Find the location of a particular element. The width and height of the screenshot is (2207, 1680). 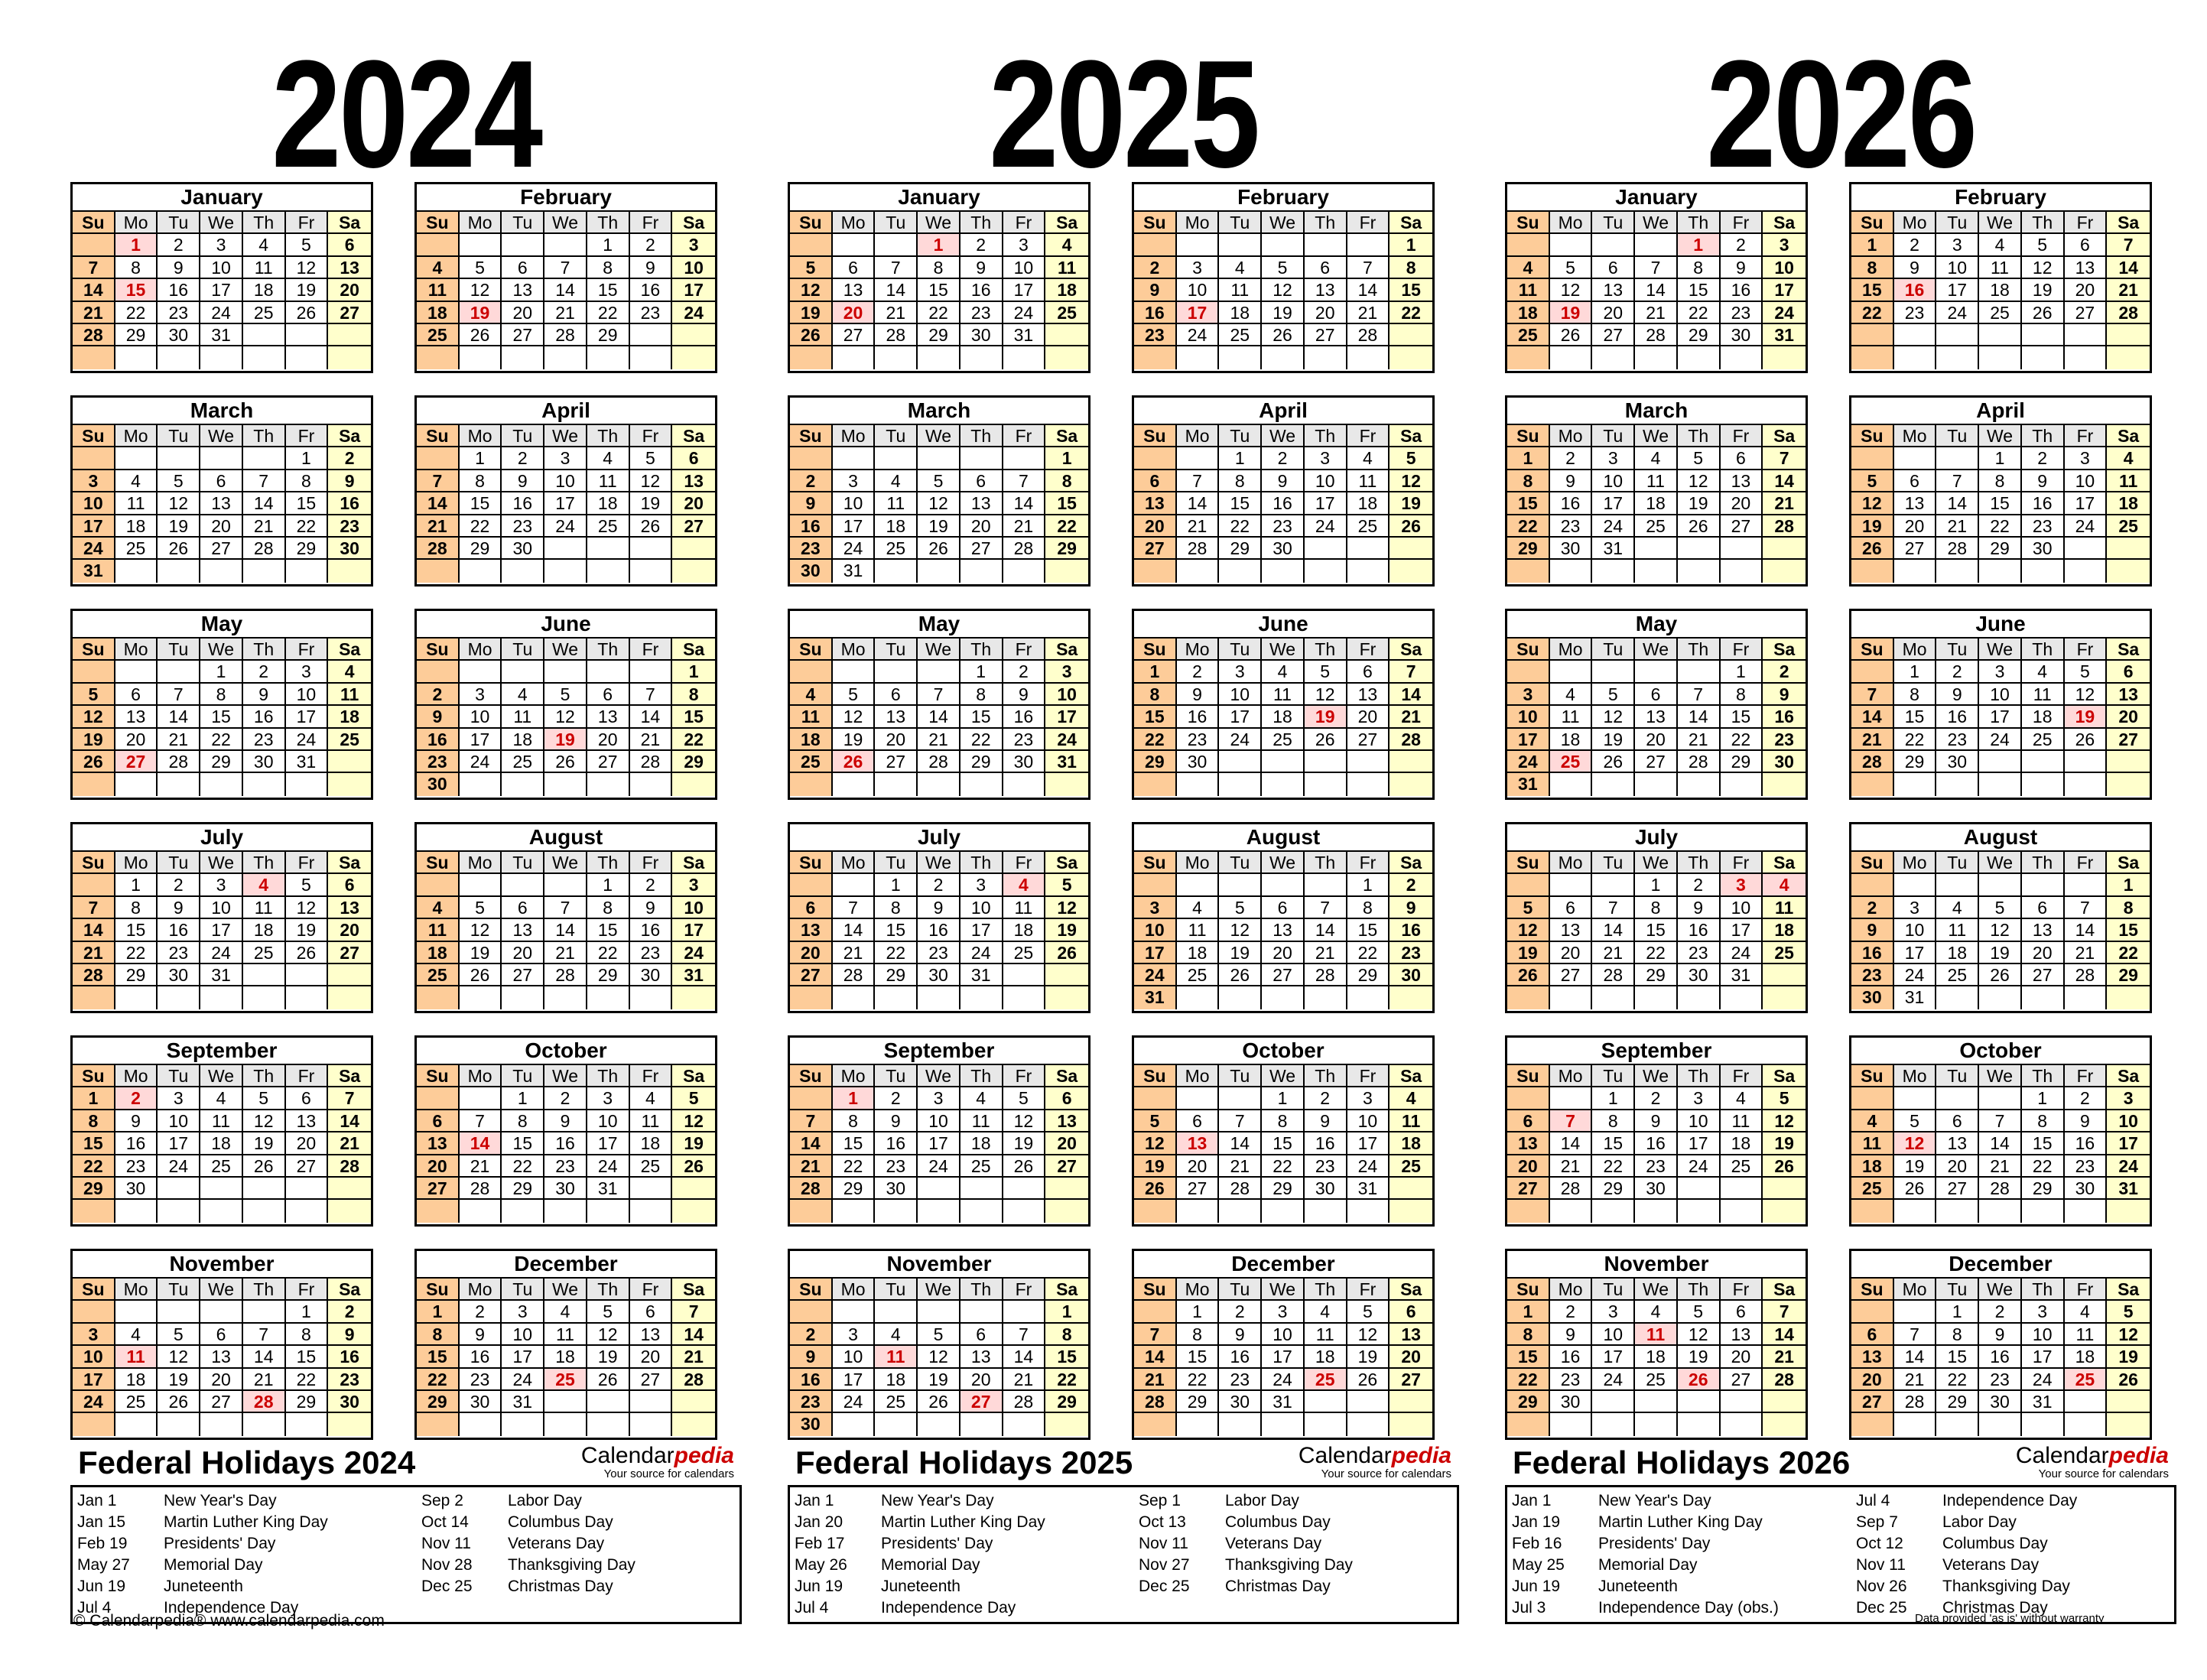

holiday-name: Presidents' Day is located at coordinates (937, 1543).